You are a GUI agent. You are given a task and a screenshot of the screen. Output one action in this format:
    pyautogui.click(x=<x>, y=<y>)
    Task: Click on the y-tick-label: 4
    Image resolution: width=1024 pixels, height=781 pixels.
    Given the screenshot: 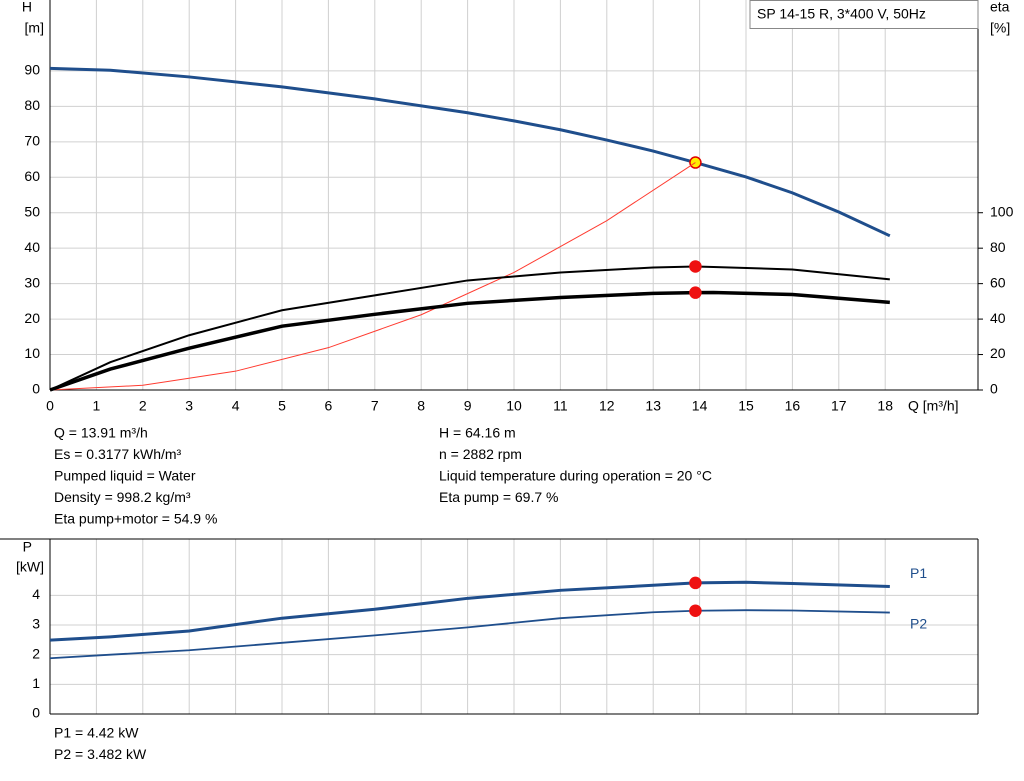 What is the action you would take?
    pyautogui.click(x=36, y=594)
    